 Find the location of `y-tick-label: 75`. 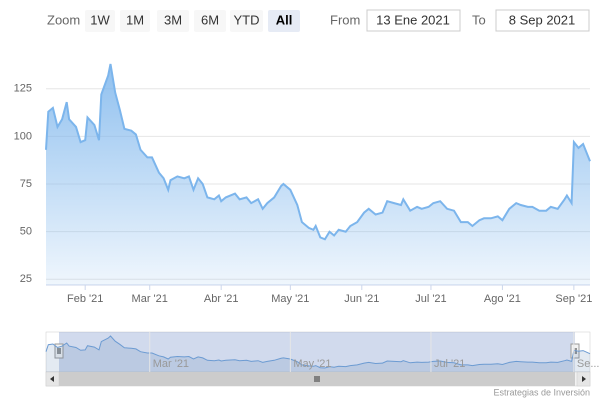

y-tick-label: 75 is located at coordinates (26, 184).